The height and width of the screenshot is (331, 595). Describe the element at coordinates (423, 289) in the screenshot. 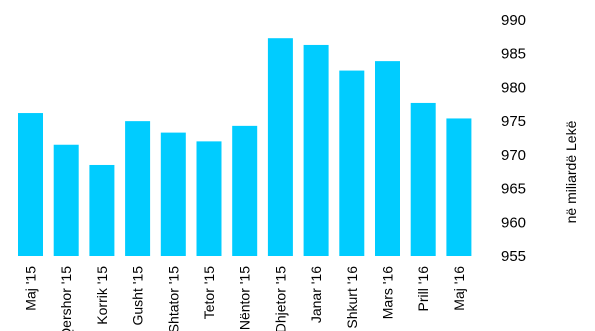

I see `x-tick-label: Prill '16` at that location.